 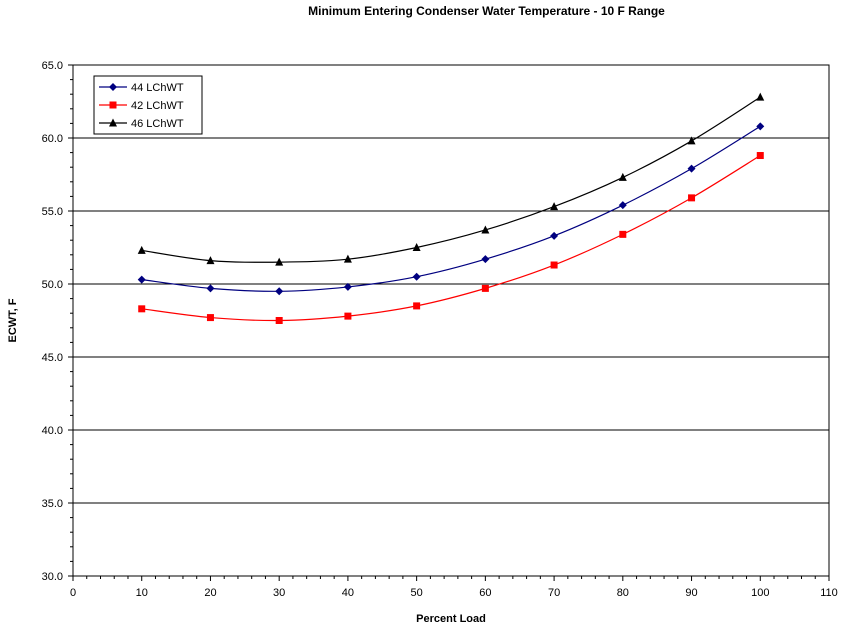 What do you see at coordinates (485, 593) in the screenshot?
I see `x-tick-label: 60` at bounding box center [485, 593].